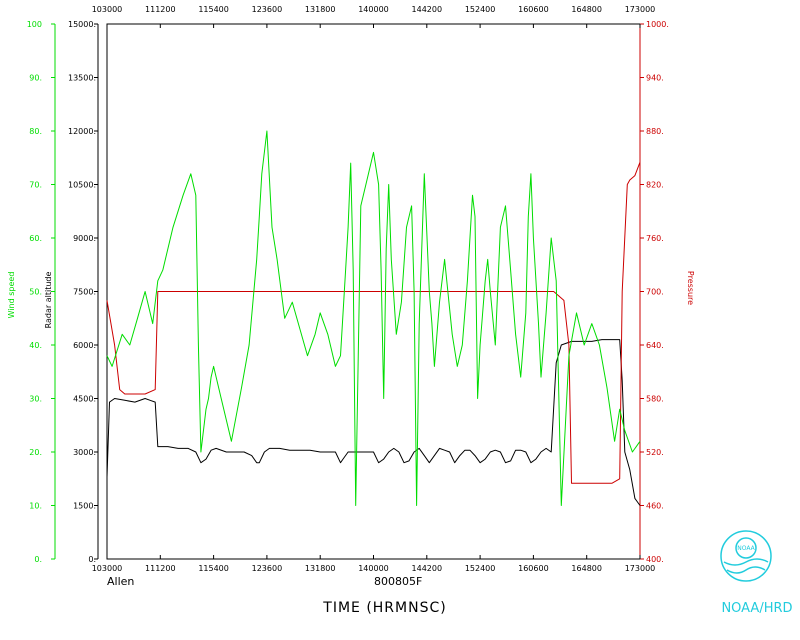 The height and width of the screenshot is (640, 800). Describe the element at coordinates (38, 559) in the screenshot. I see `wind-speed-axis-tick-label: 0.` at that location.